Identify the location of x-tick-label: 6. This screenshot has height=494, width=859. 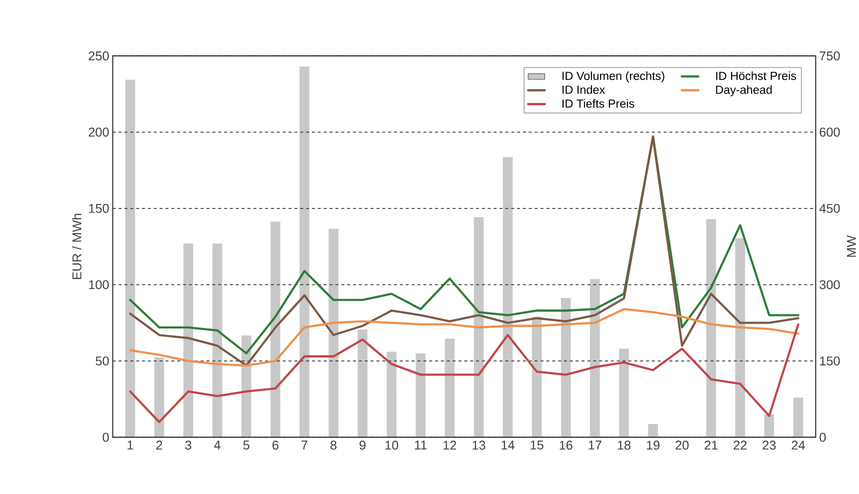
(275, 445).